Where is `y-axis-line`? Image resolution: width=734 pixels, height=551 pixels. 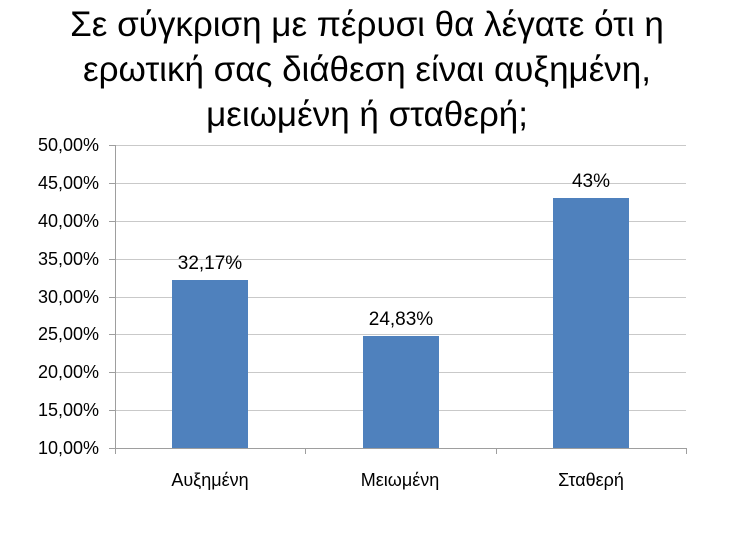 y-axis-line is located at coordinates (115, 296).